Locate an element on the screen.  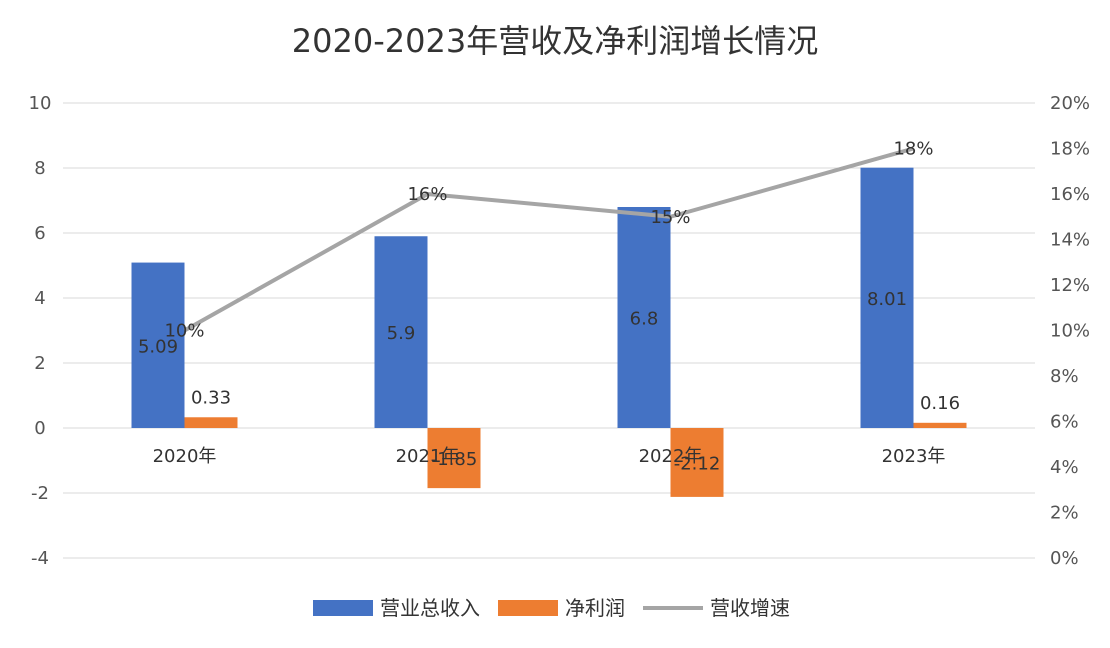
data-label-growth: 18% is located at coordinates (913, 149).